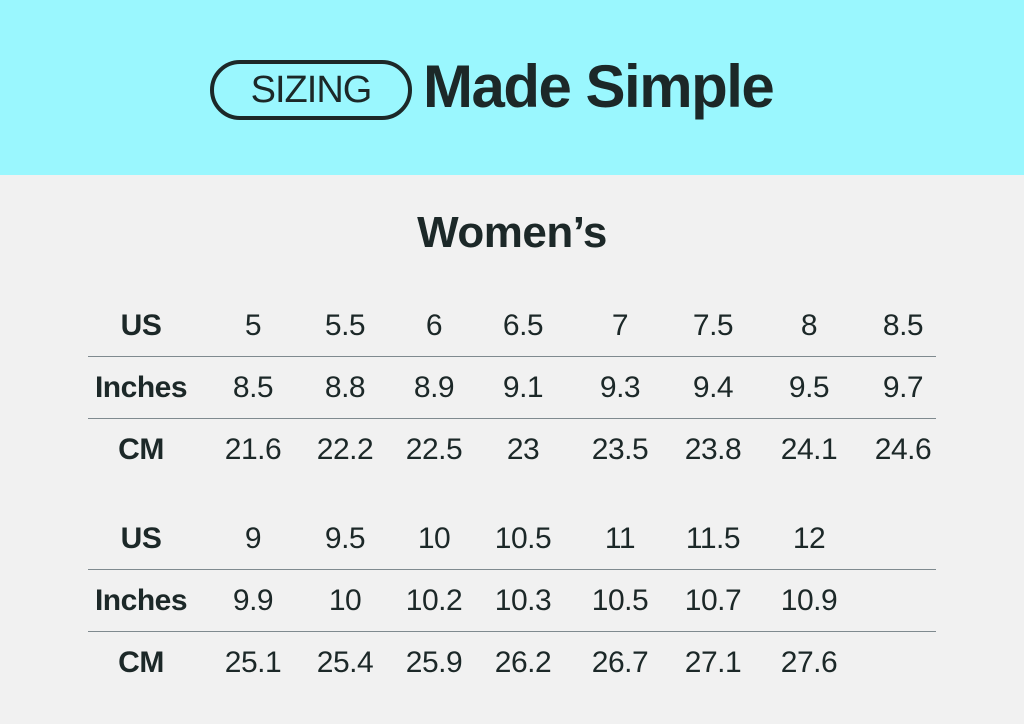 The image size is (1024, 724). What do you see at coordinates (434, 600) in the screenshot?
I see `table-cell: 10.2` at bounding box center [434, 600].